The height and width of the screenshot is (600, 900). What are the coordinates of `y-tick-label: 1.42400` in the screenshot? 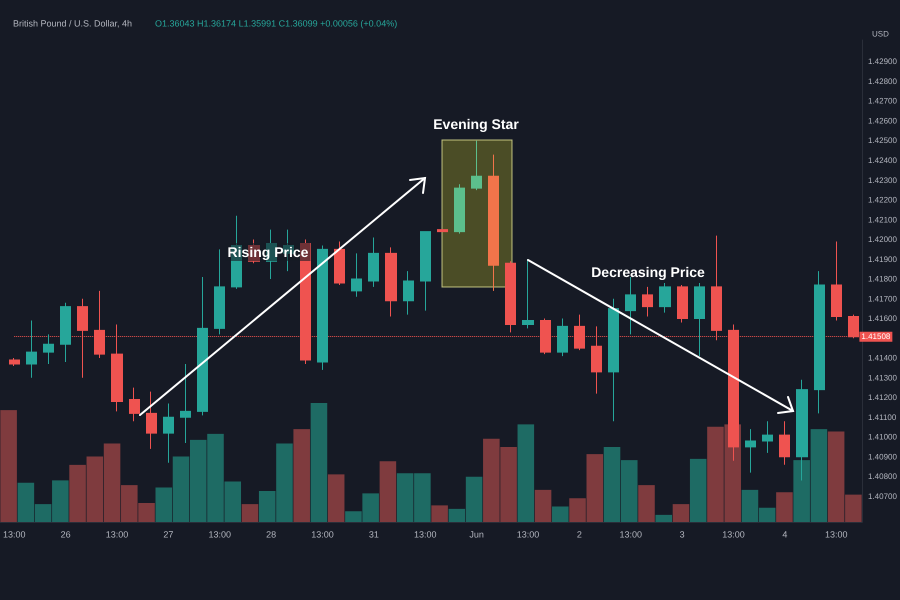 It's located at (883, 160).